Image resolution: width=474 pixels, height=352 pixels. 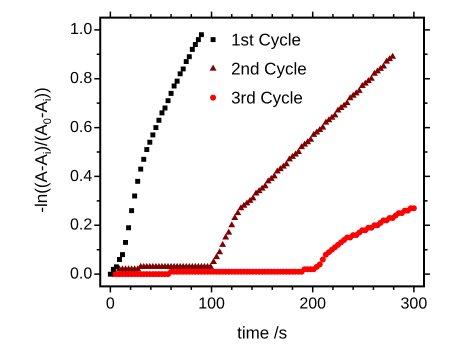 I want to click on y-tick-label: 0.6, so click(x=81, y=127).